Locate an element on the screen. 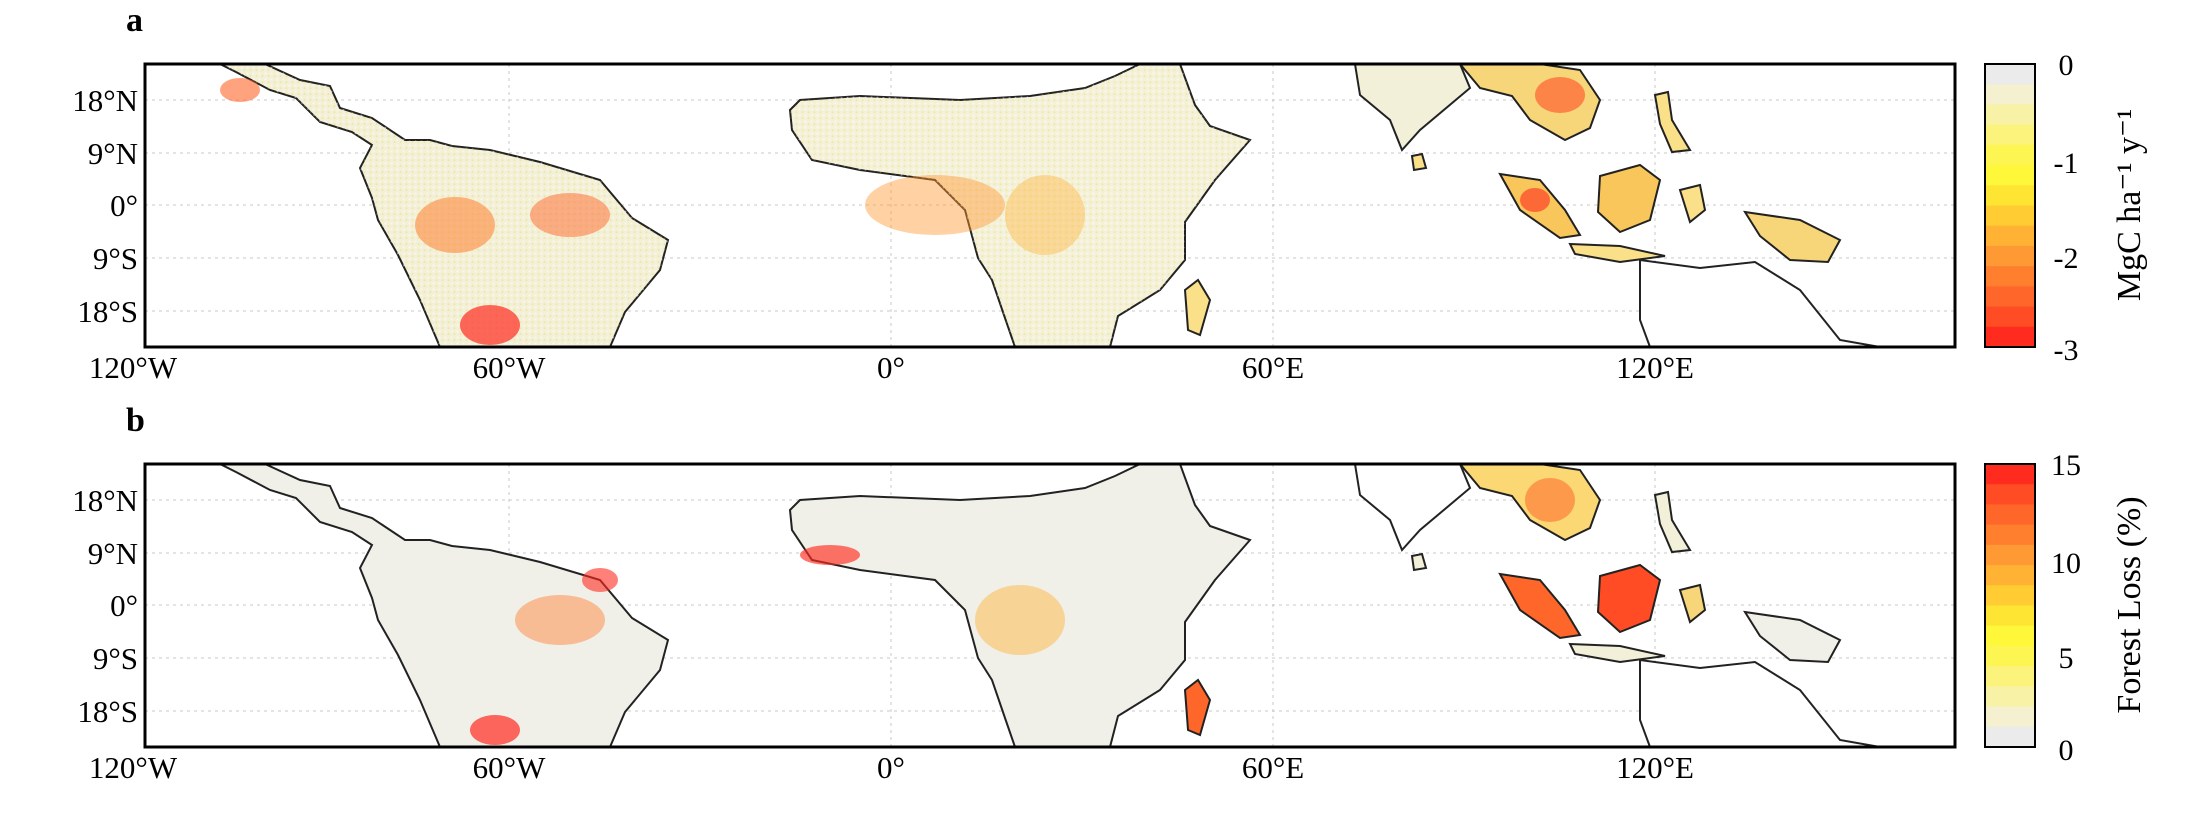  lat-tick-b-4: 18°S is located at coordinates (107, 711).